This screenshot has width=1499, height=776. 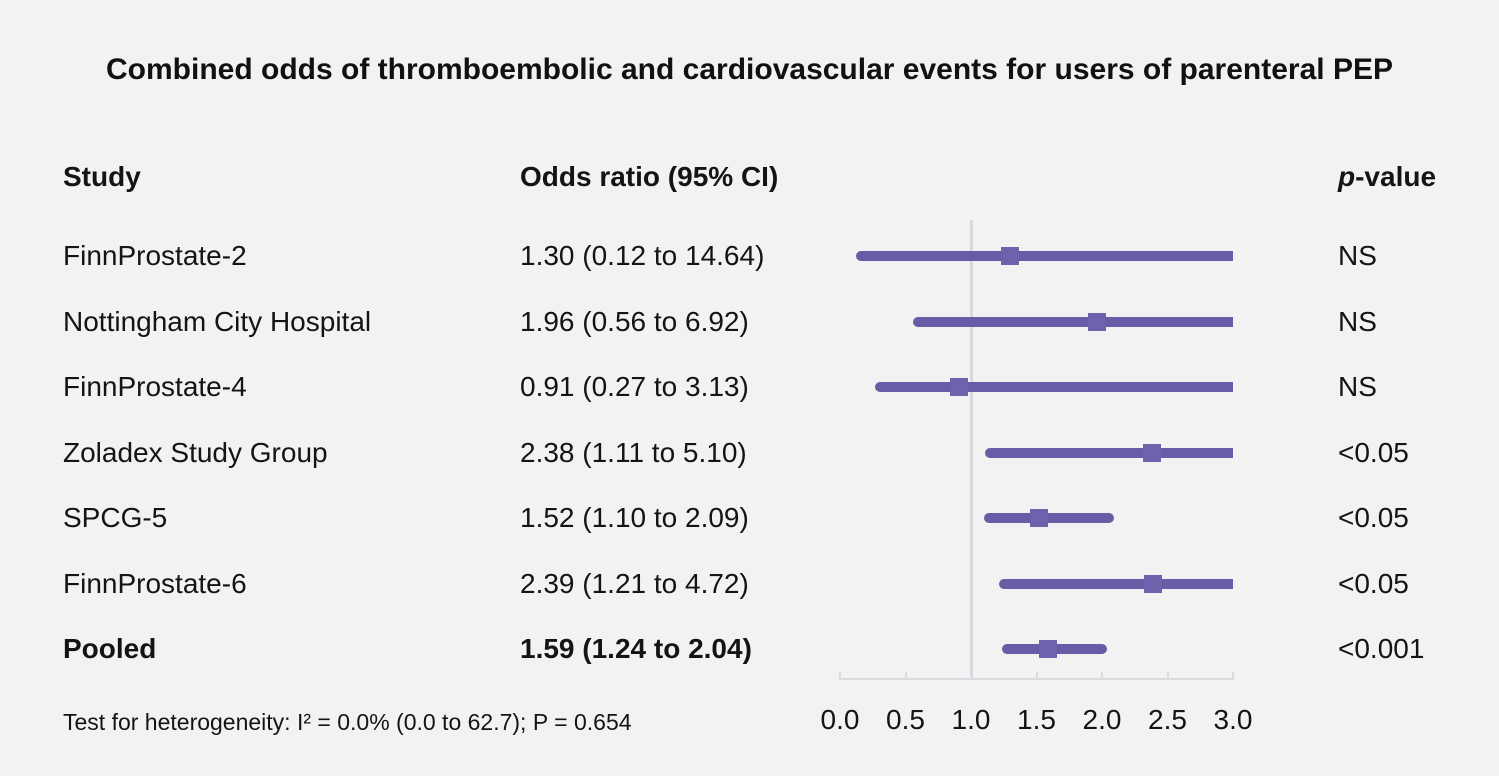 What do you see at coordinates (1396, 176) in the screenshot?
I see `p-value-rest: -value` at bounding box center [1396, 176].